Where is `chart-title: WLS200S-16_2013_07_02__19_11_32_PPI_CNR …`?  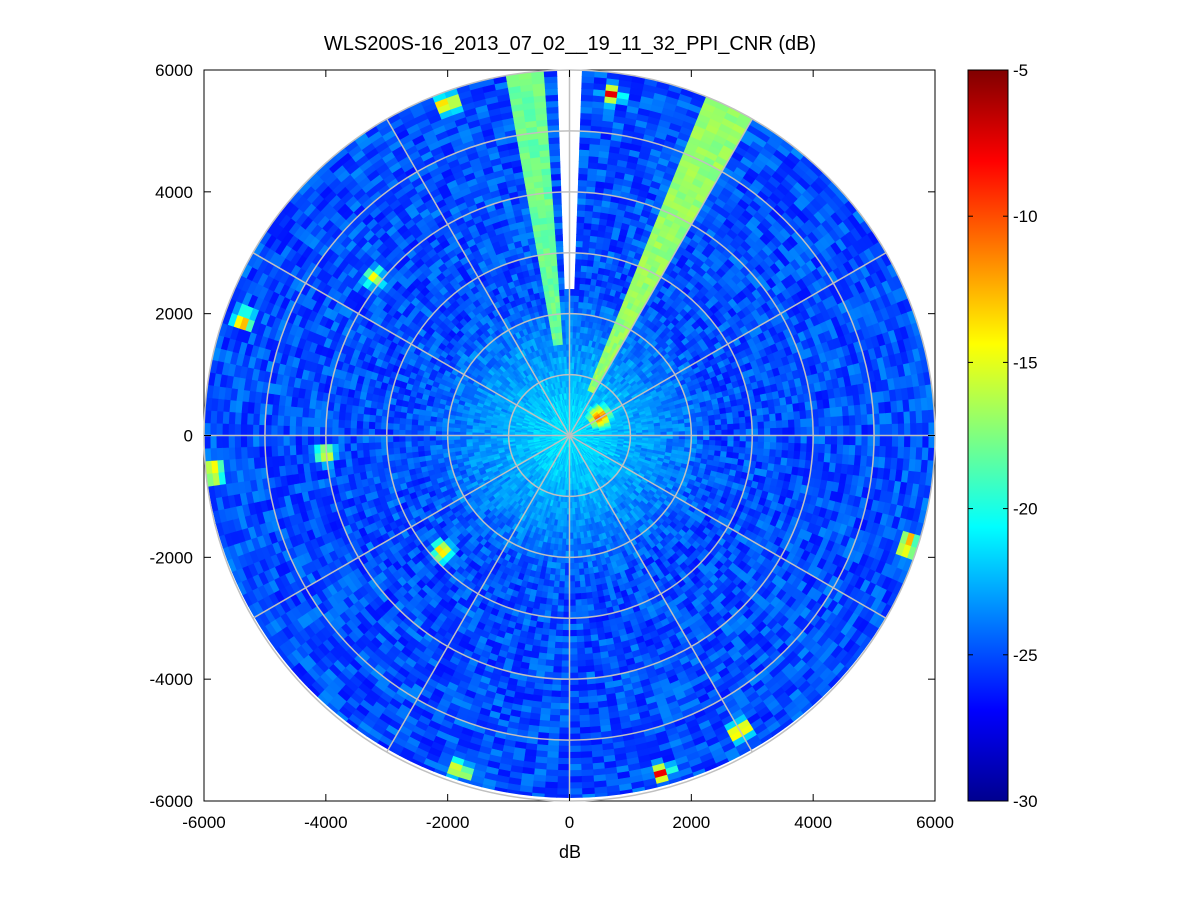 chart-title: WLS200S-16_2013_07_02__19_11_32_PPI_CNR … is located at coordinates (570, 44).